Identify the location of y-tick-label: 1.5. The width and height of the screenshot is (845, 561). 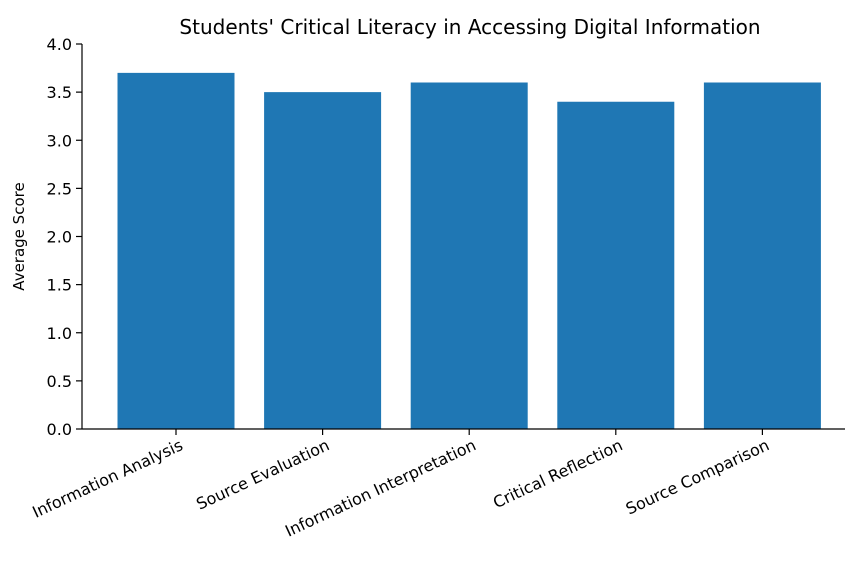
(59, 285).